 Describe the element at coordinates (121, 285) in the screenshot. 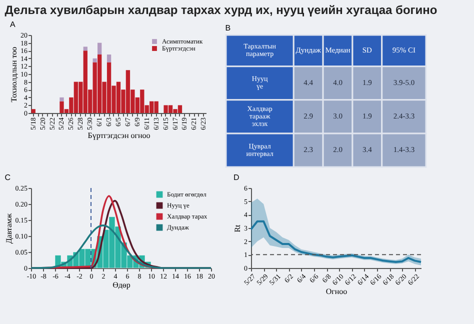

I see `x-axis-title: Өдөр` at that location.